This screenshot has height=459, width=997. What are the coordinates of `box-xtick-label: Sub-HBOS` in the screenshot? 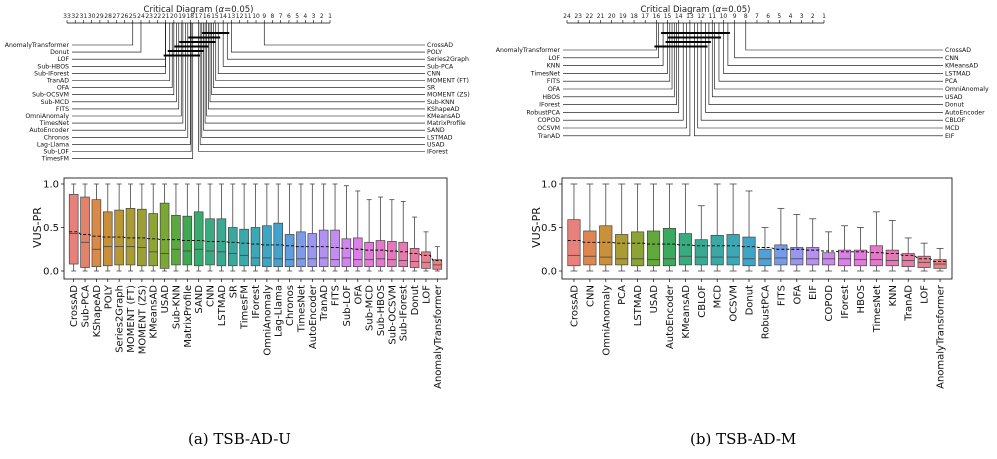 It's located at (381, 310).